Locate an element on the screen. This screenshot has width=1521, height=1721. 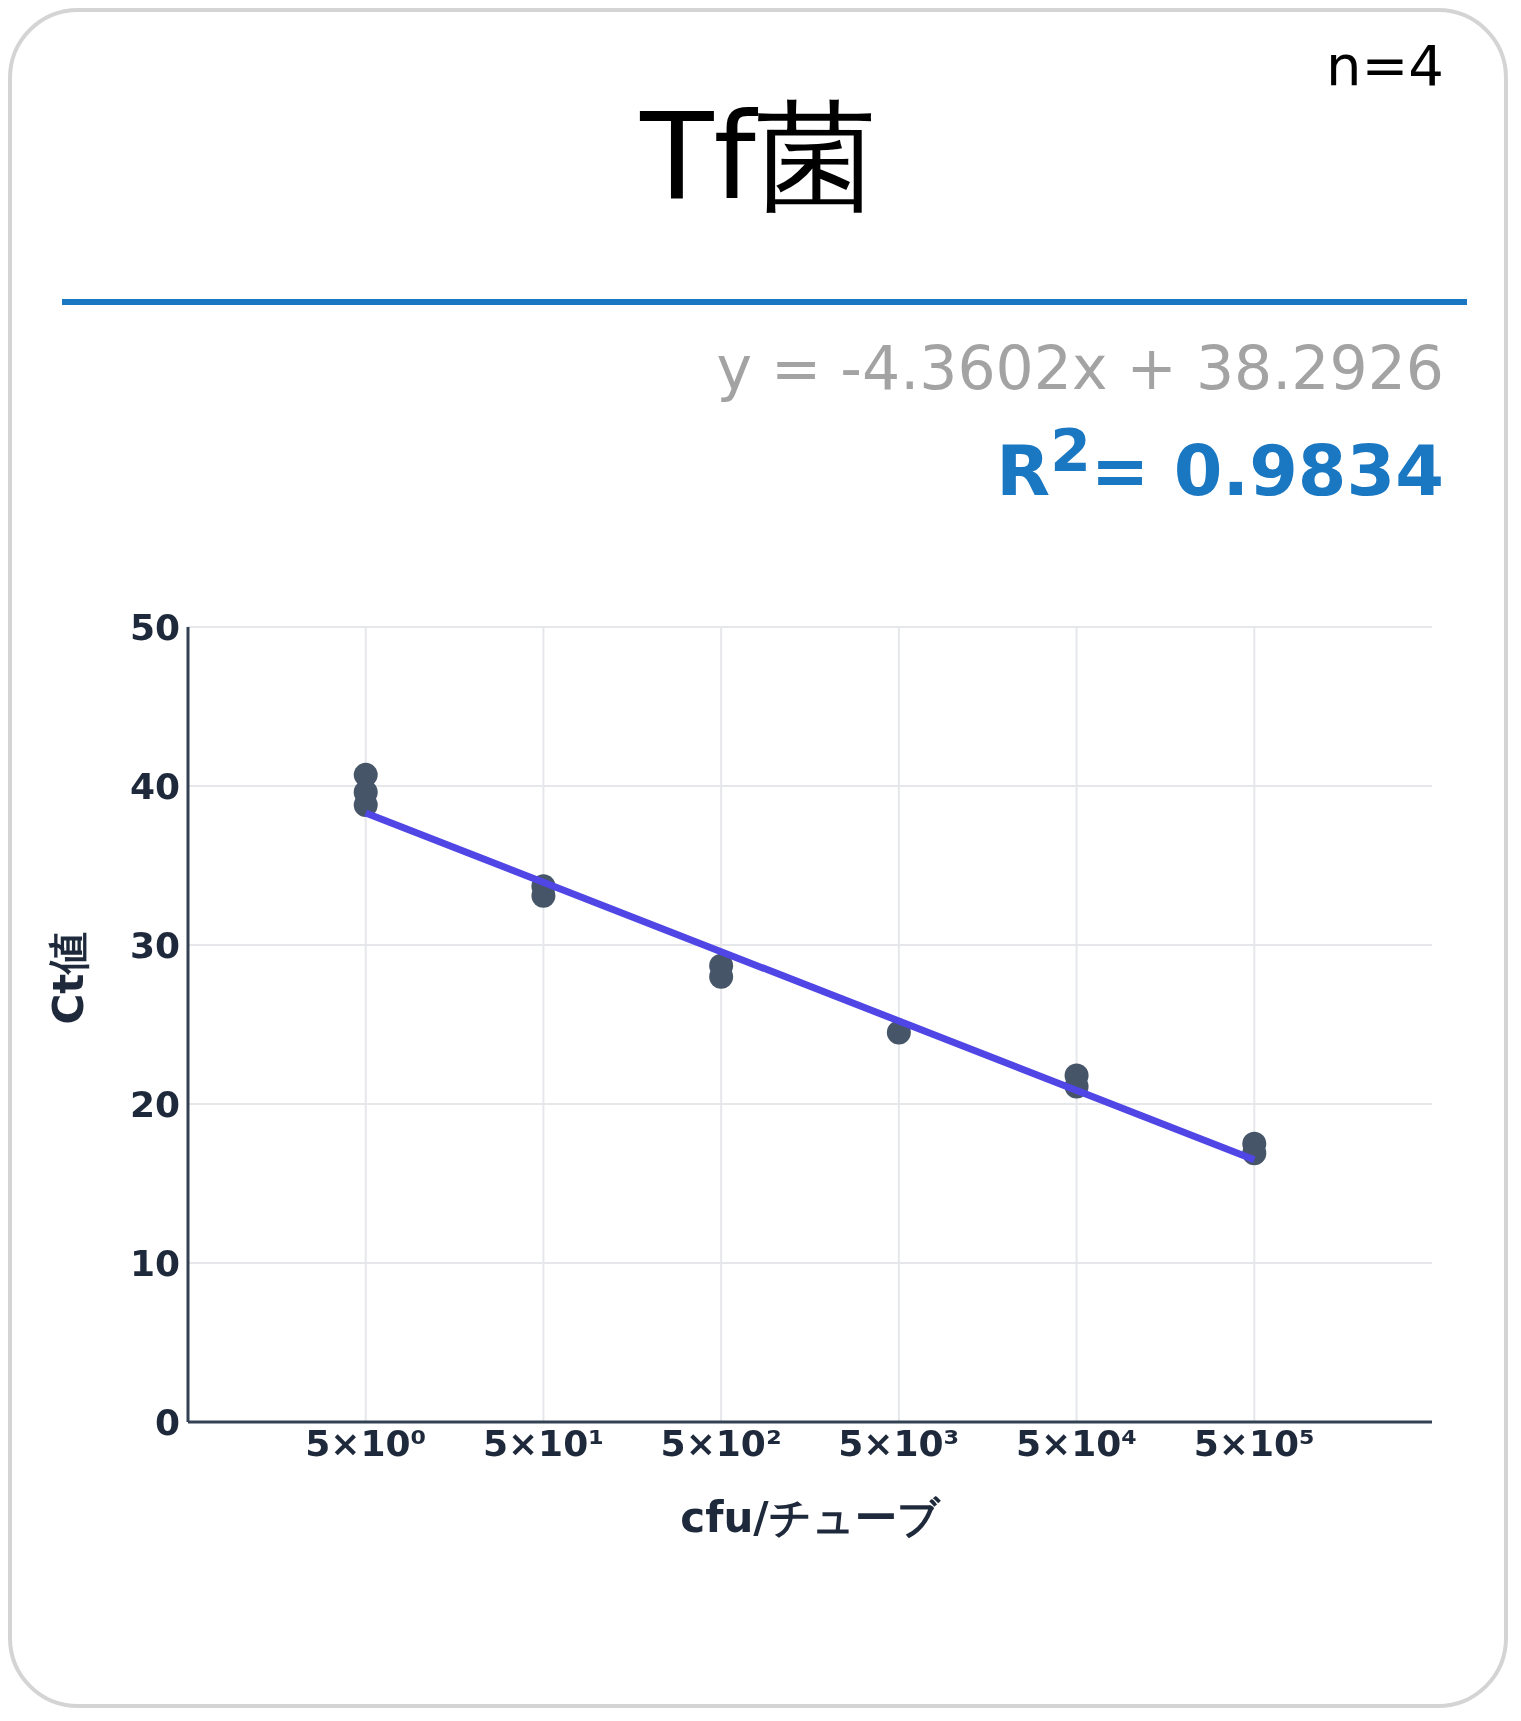
text: n=4 is located at coordinates (1384, 65).